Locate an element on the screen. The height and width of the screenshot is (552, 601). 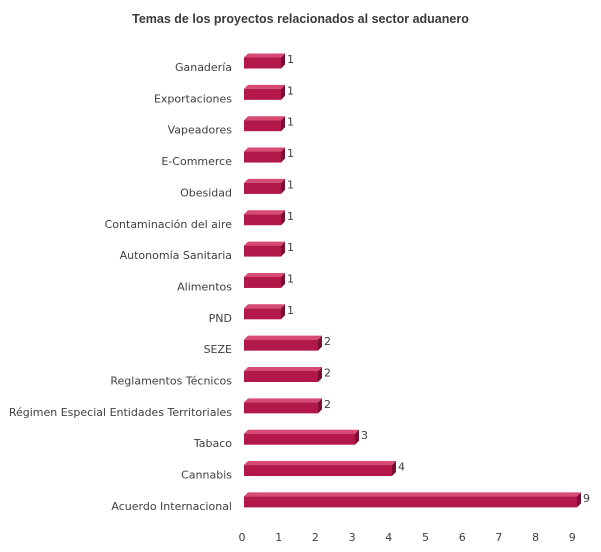
value-label: 4 is located at coordinates (401, 467).